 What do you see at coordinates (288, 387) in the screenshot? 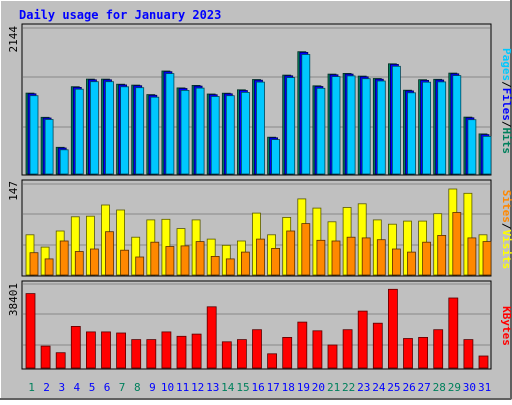
I see `x-label-day-18: 18` at bounding box center [288, 387].